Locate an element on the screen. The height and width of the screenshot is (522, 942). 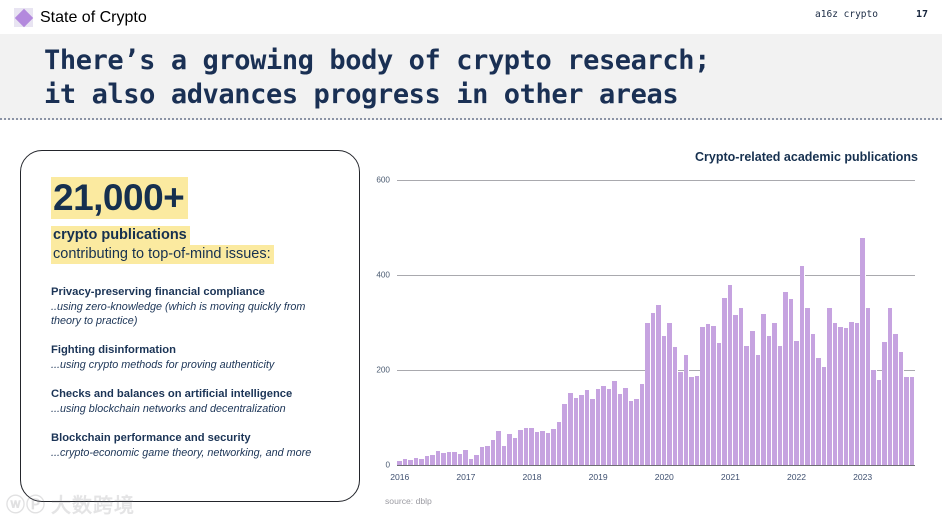
y-axis-tick-label: 400 is located at coordinates (383, 275).